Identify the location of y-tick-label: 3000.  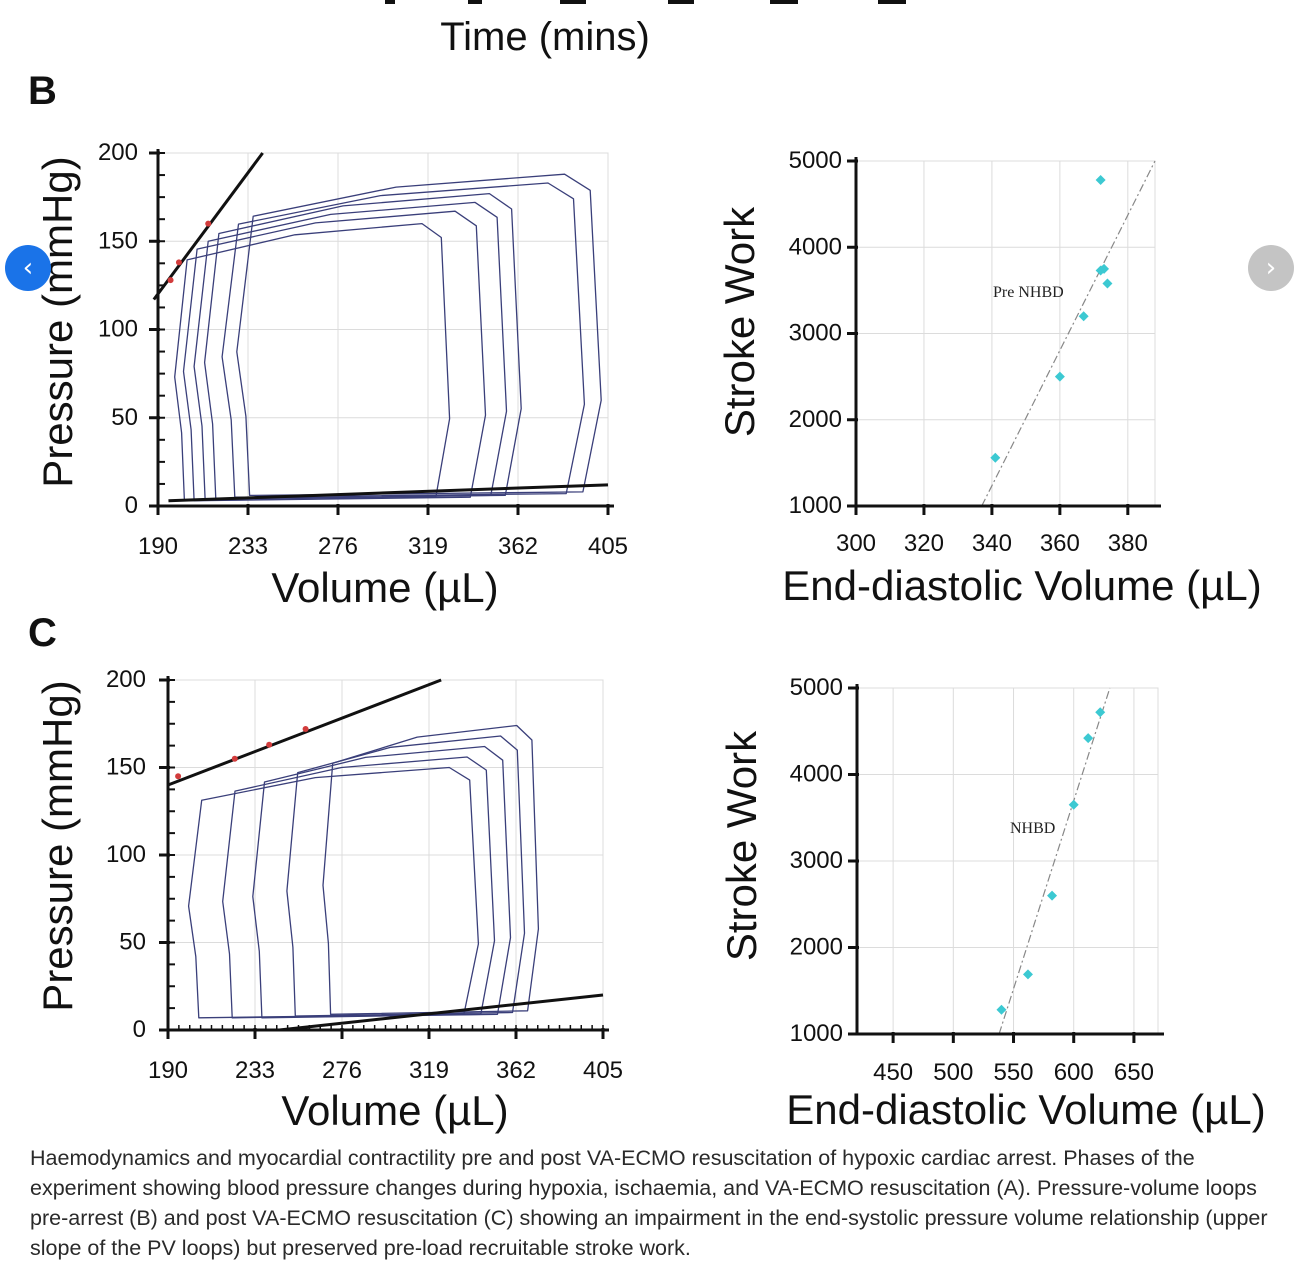
(816, 860).